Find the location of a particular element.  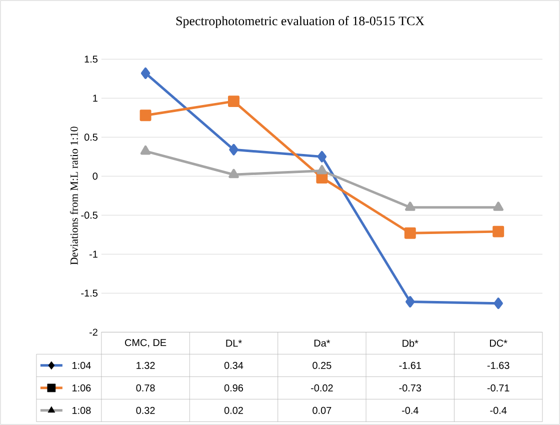

x-tick-label: DL* is located at coordinates (234, 343).